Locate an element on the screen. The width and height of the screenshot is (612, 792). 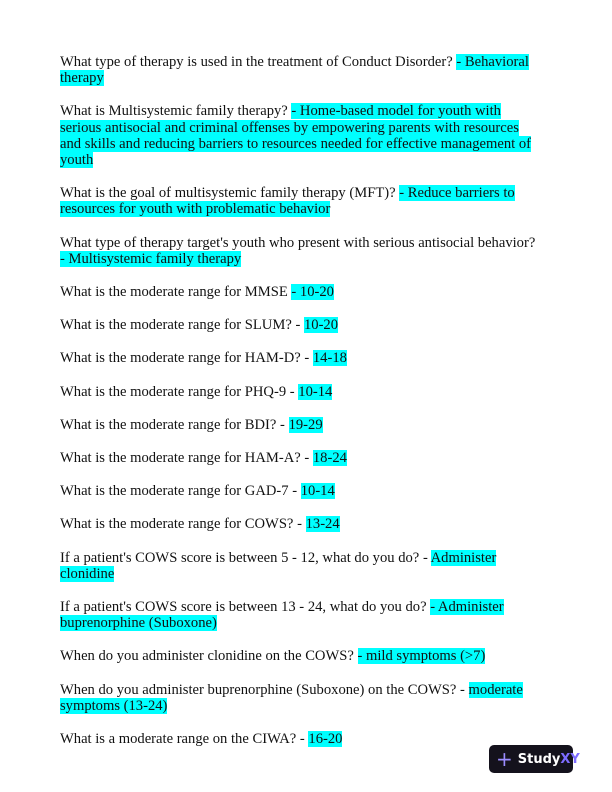
studyxy-logo: + Study XY is located at coordinates (534, 759).